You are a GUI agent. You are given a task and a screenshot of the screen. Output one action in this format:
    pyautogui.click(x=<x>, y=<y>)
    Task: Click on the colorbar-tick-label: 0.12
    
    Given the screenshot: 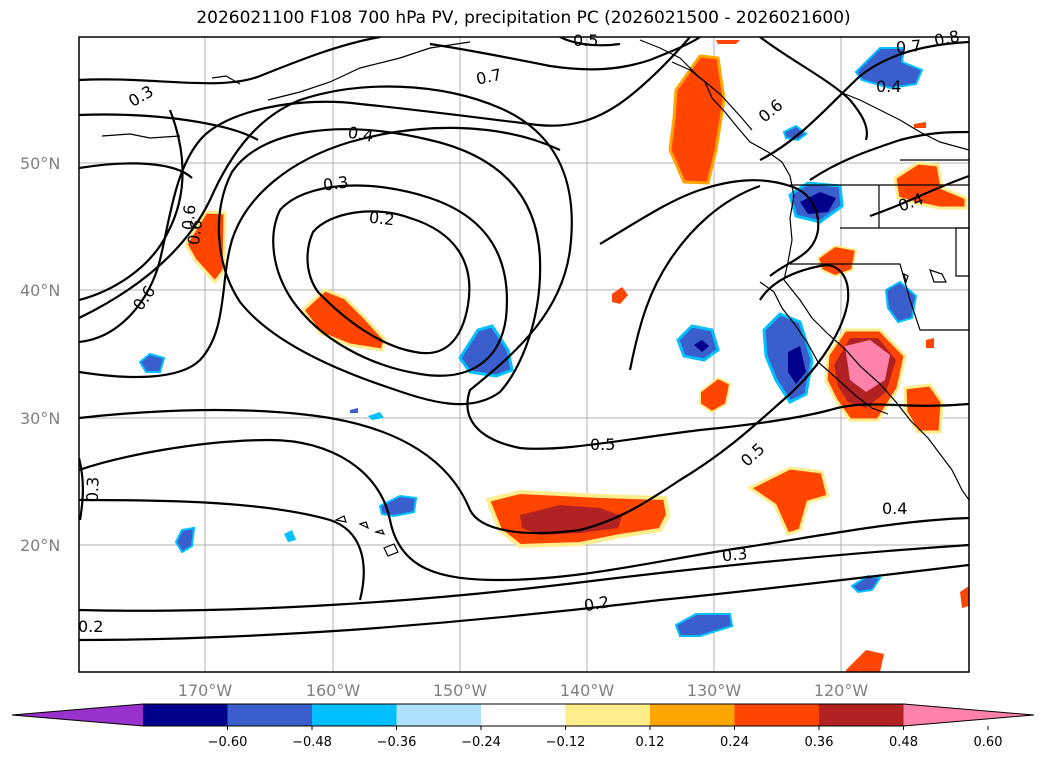 What is the action you would take?
    pyautogui.click(x=650, y=742)
    